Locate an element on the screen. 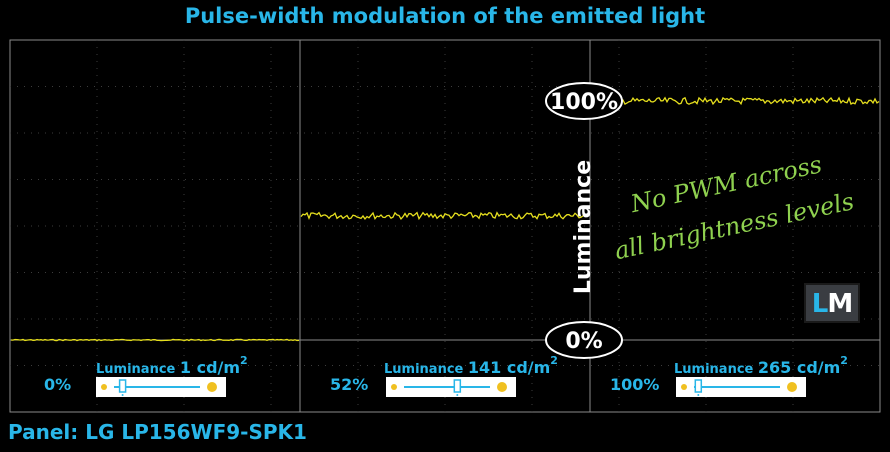 The height and width of the screenshot is (452, 890). marker-0-label: 0% is located at coordinates (583, 341).